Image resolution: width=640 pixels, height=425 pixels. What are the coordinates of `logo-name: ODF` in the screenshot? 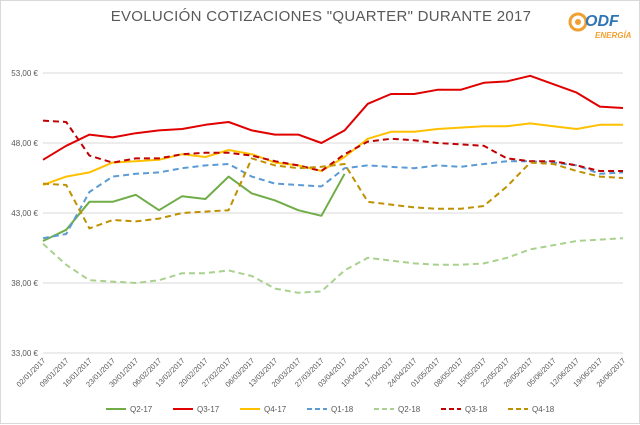 It's located at (602, 21).